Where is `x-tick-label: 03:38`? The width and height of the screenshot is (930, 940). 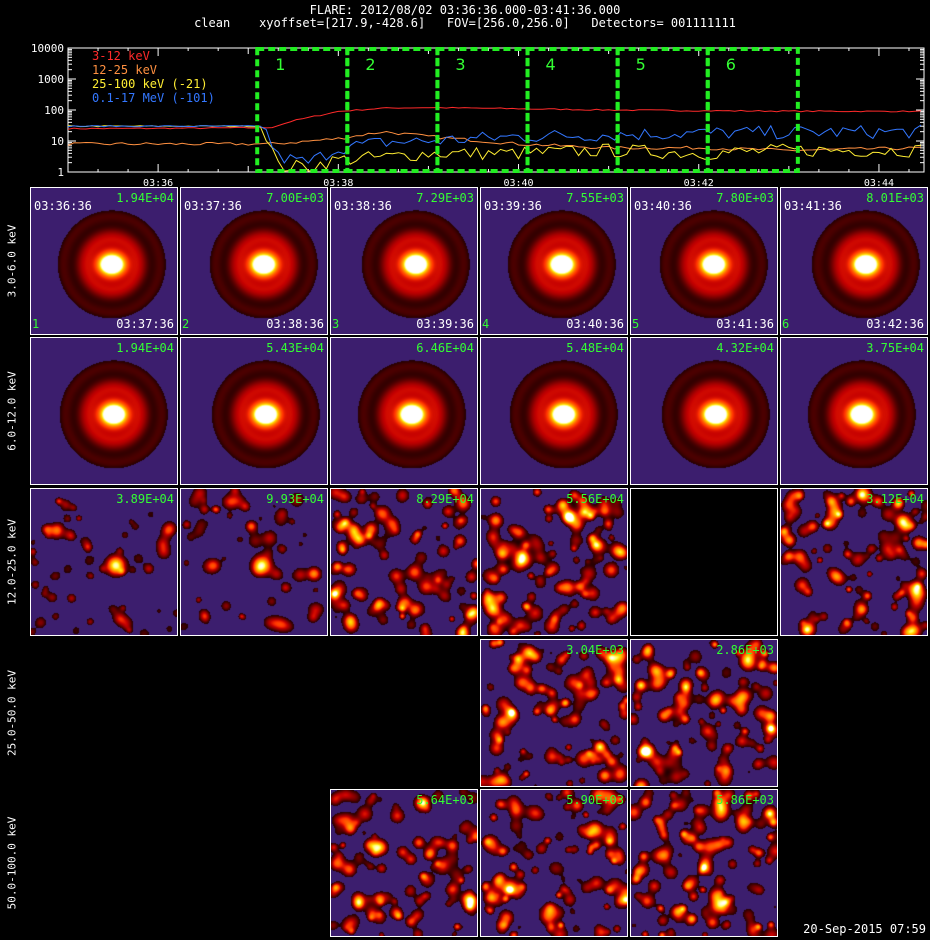
x-tick-label: 03:38 is located at coordinates (338, 182).